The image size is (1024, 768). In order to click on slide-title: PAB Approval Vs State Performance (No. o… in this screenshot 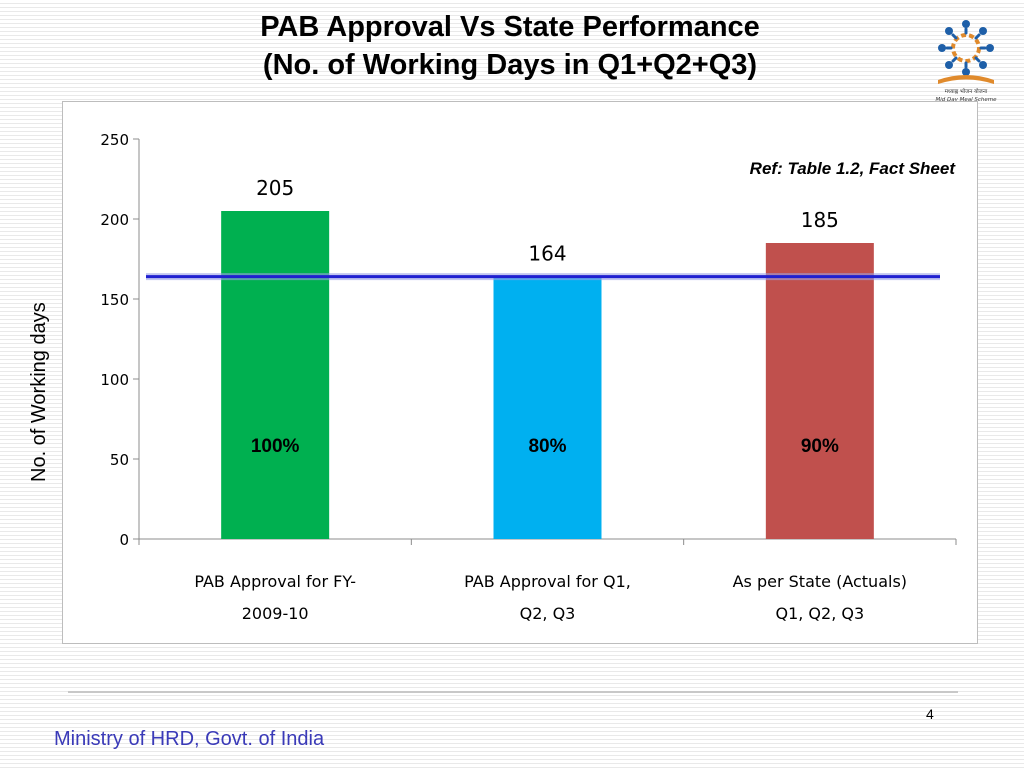, I will do `click(510, 46)`.